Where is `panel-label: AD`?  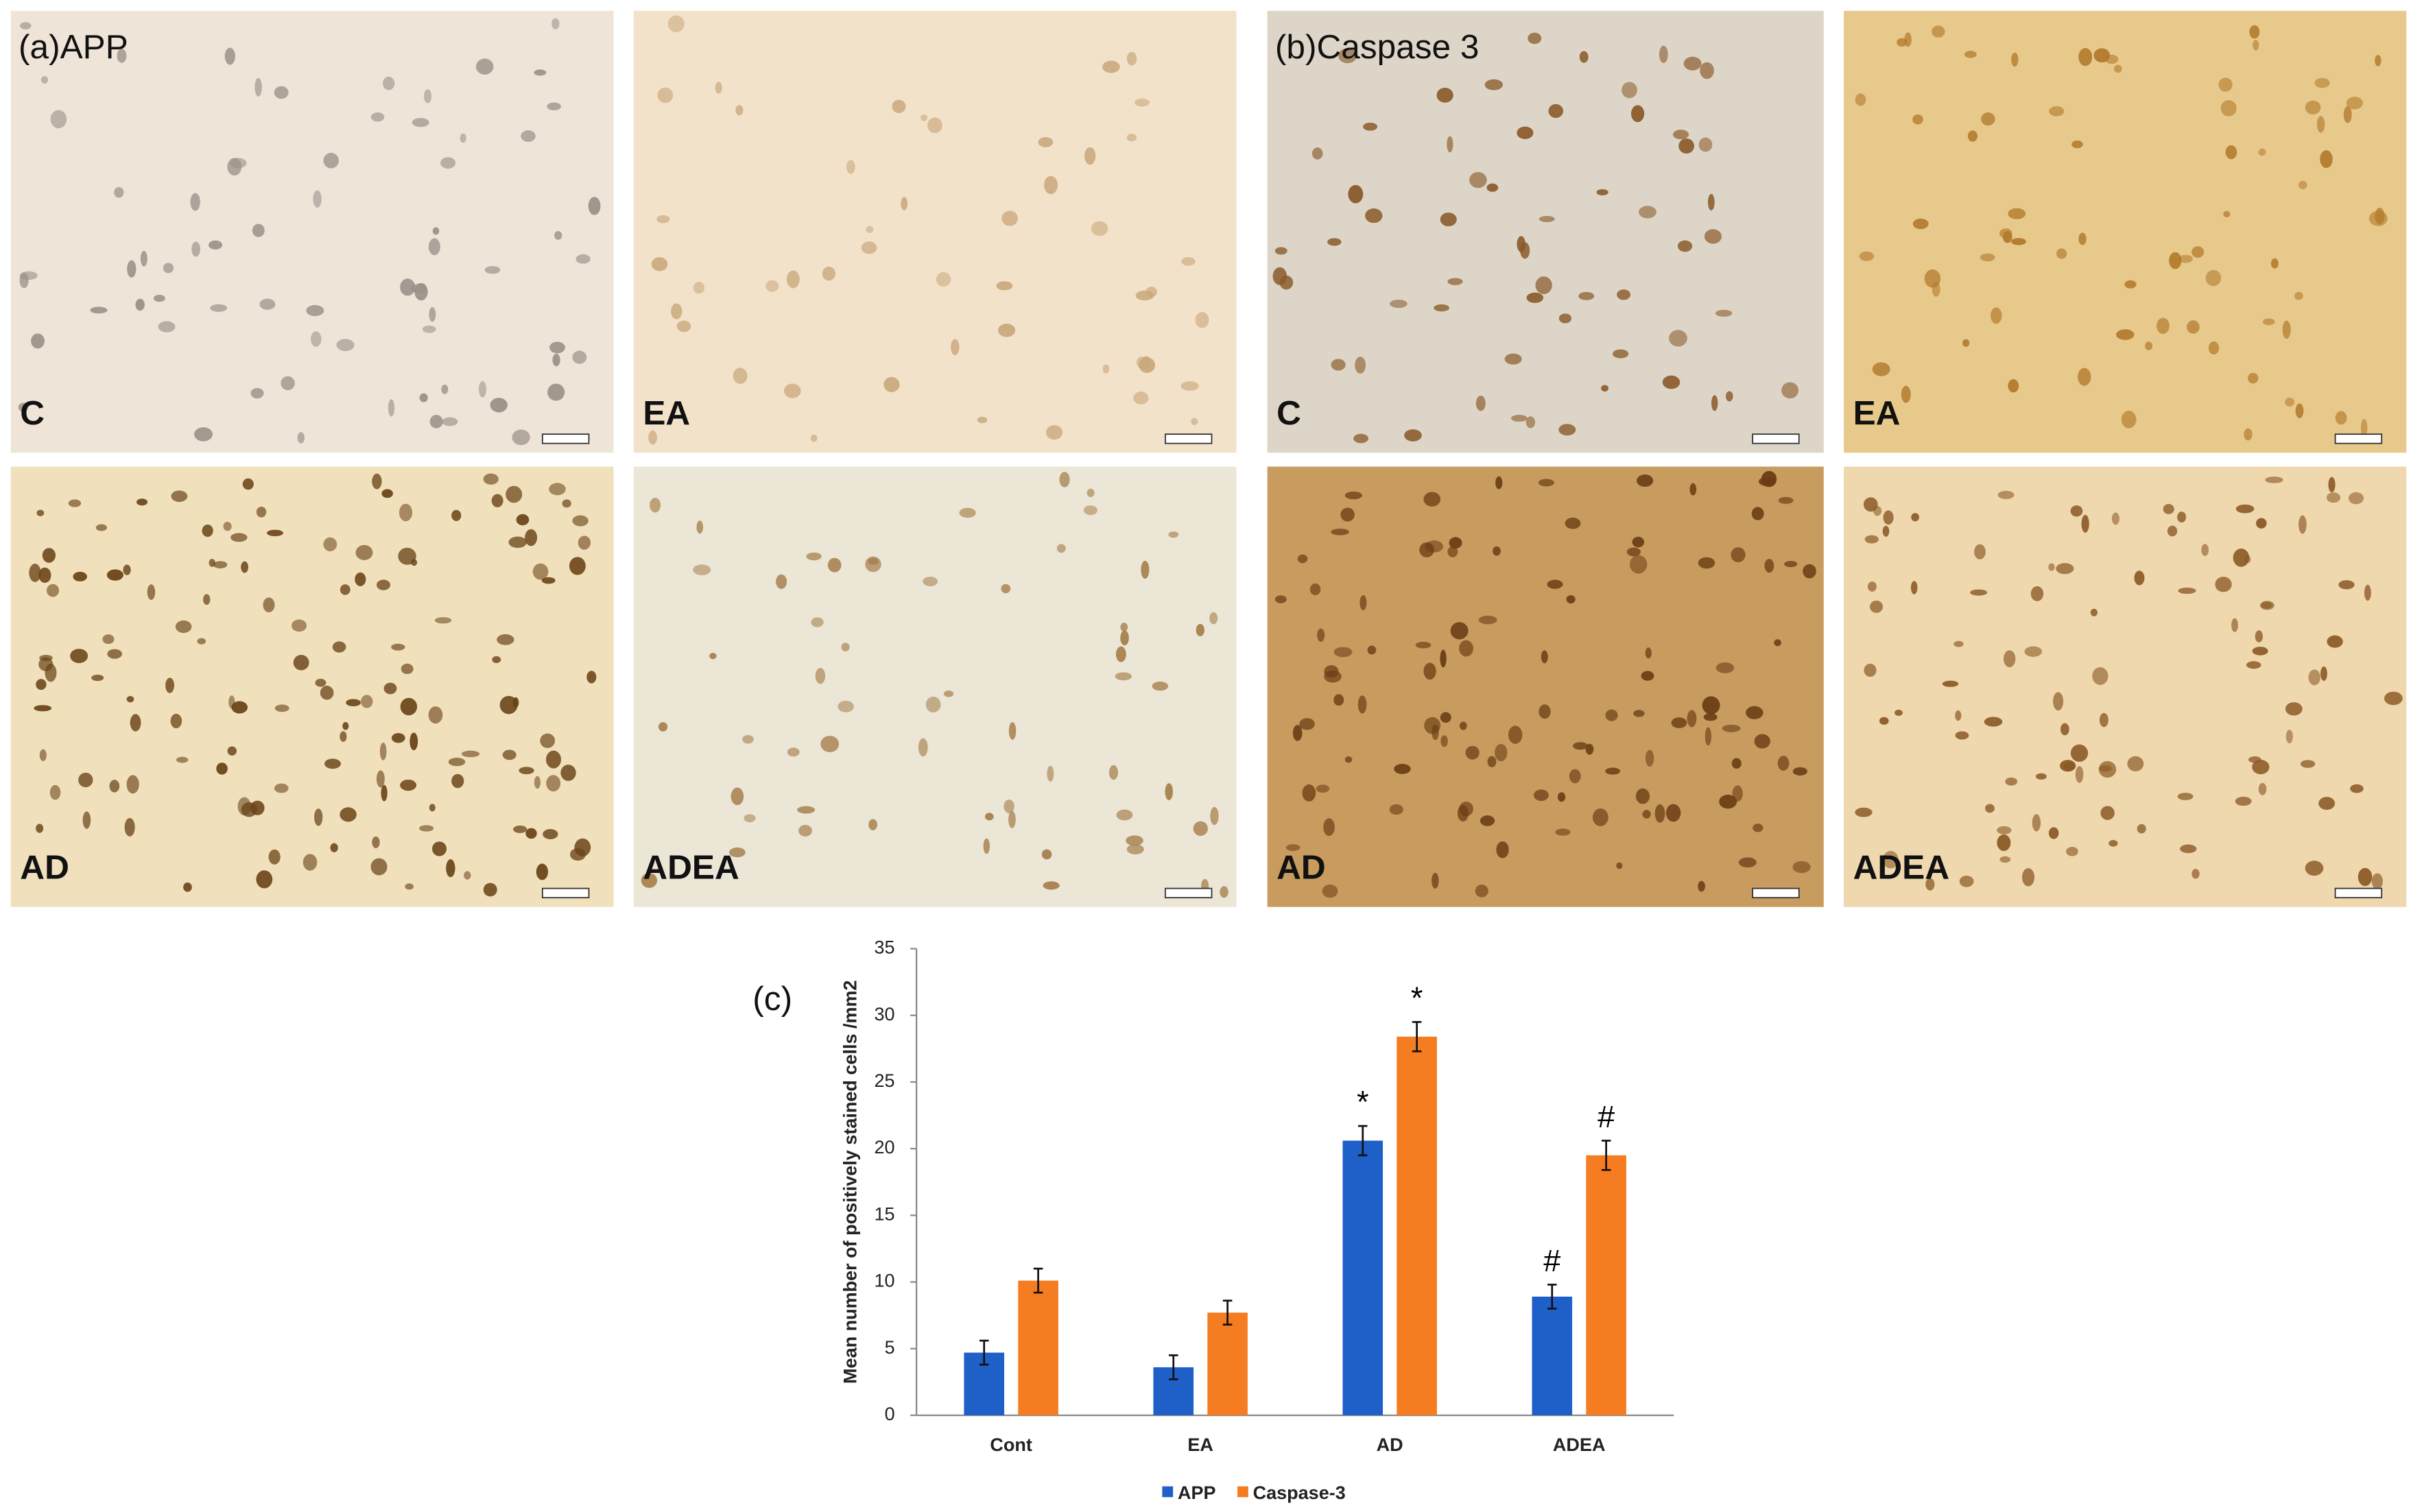 panel-label: AD is located at coordinates (1301, 867).